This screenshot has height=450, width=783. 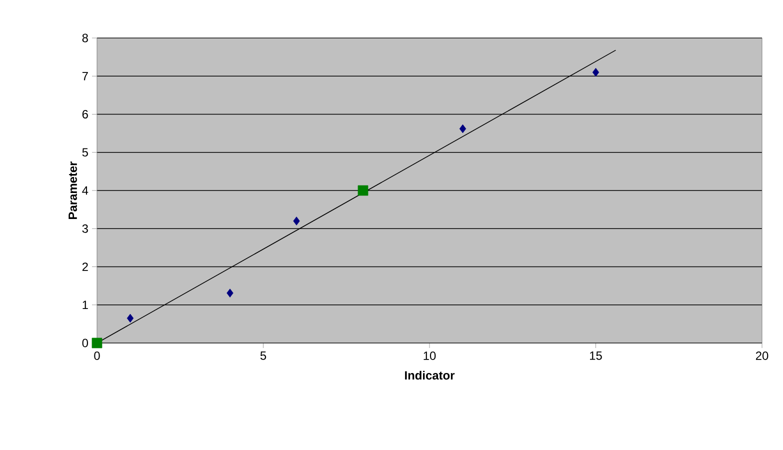 I want to click on y-tick-label: 2, so click(x=85, y=266).